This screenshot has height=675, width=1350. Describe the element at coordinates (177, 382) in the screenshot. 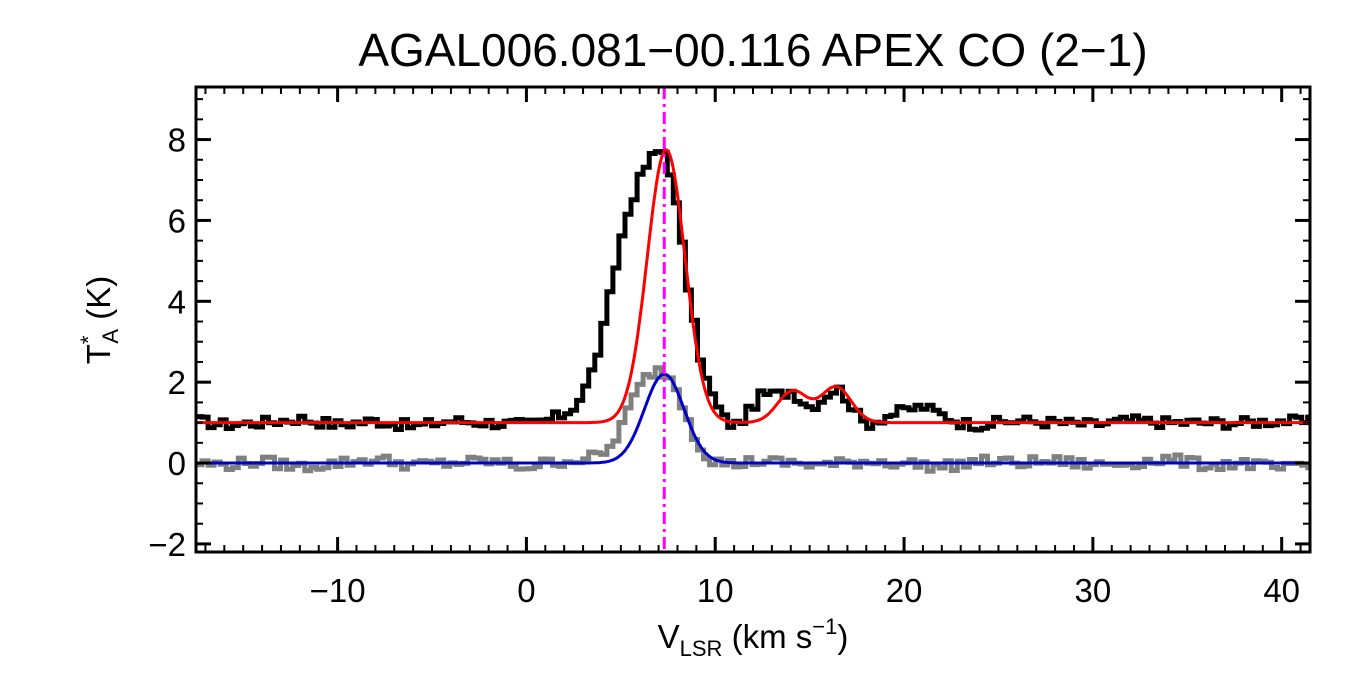

I see `y-tick-label: 2` at that location.